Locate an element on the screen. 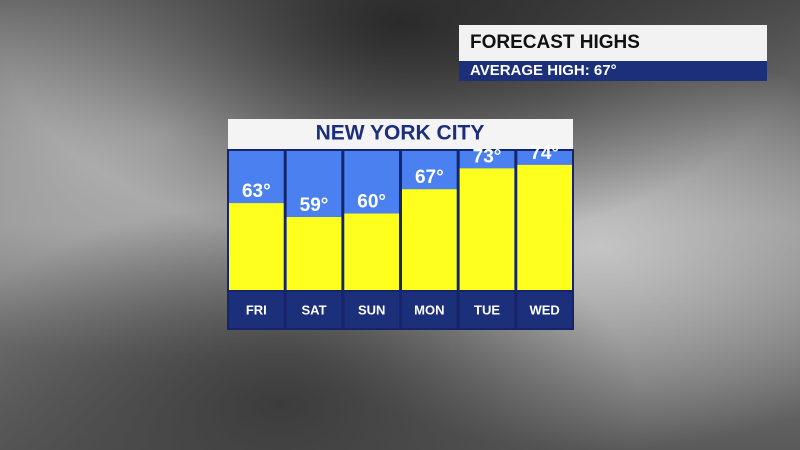  chart-title-box is located at coordinates (400, 134).